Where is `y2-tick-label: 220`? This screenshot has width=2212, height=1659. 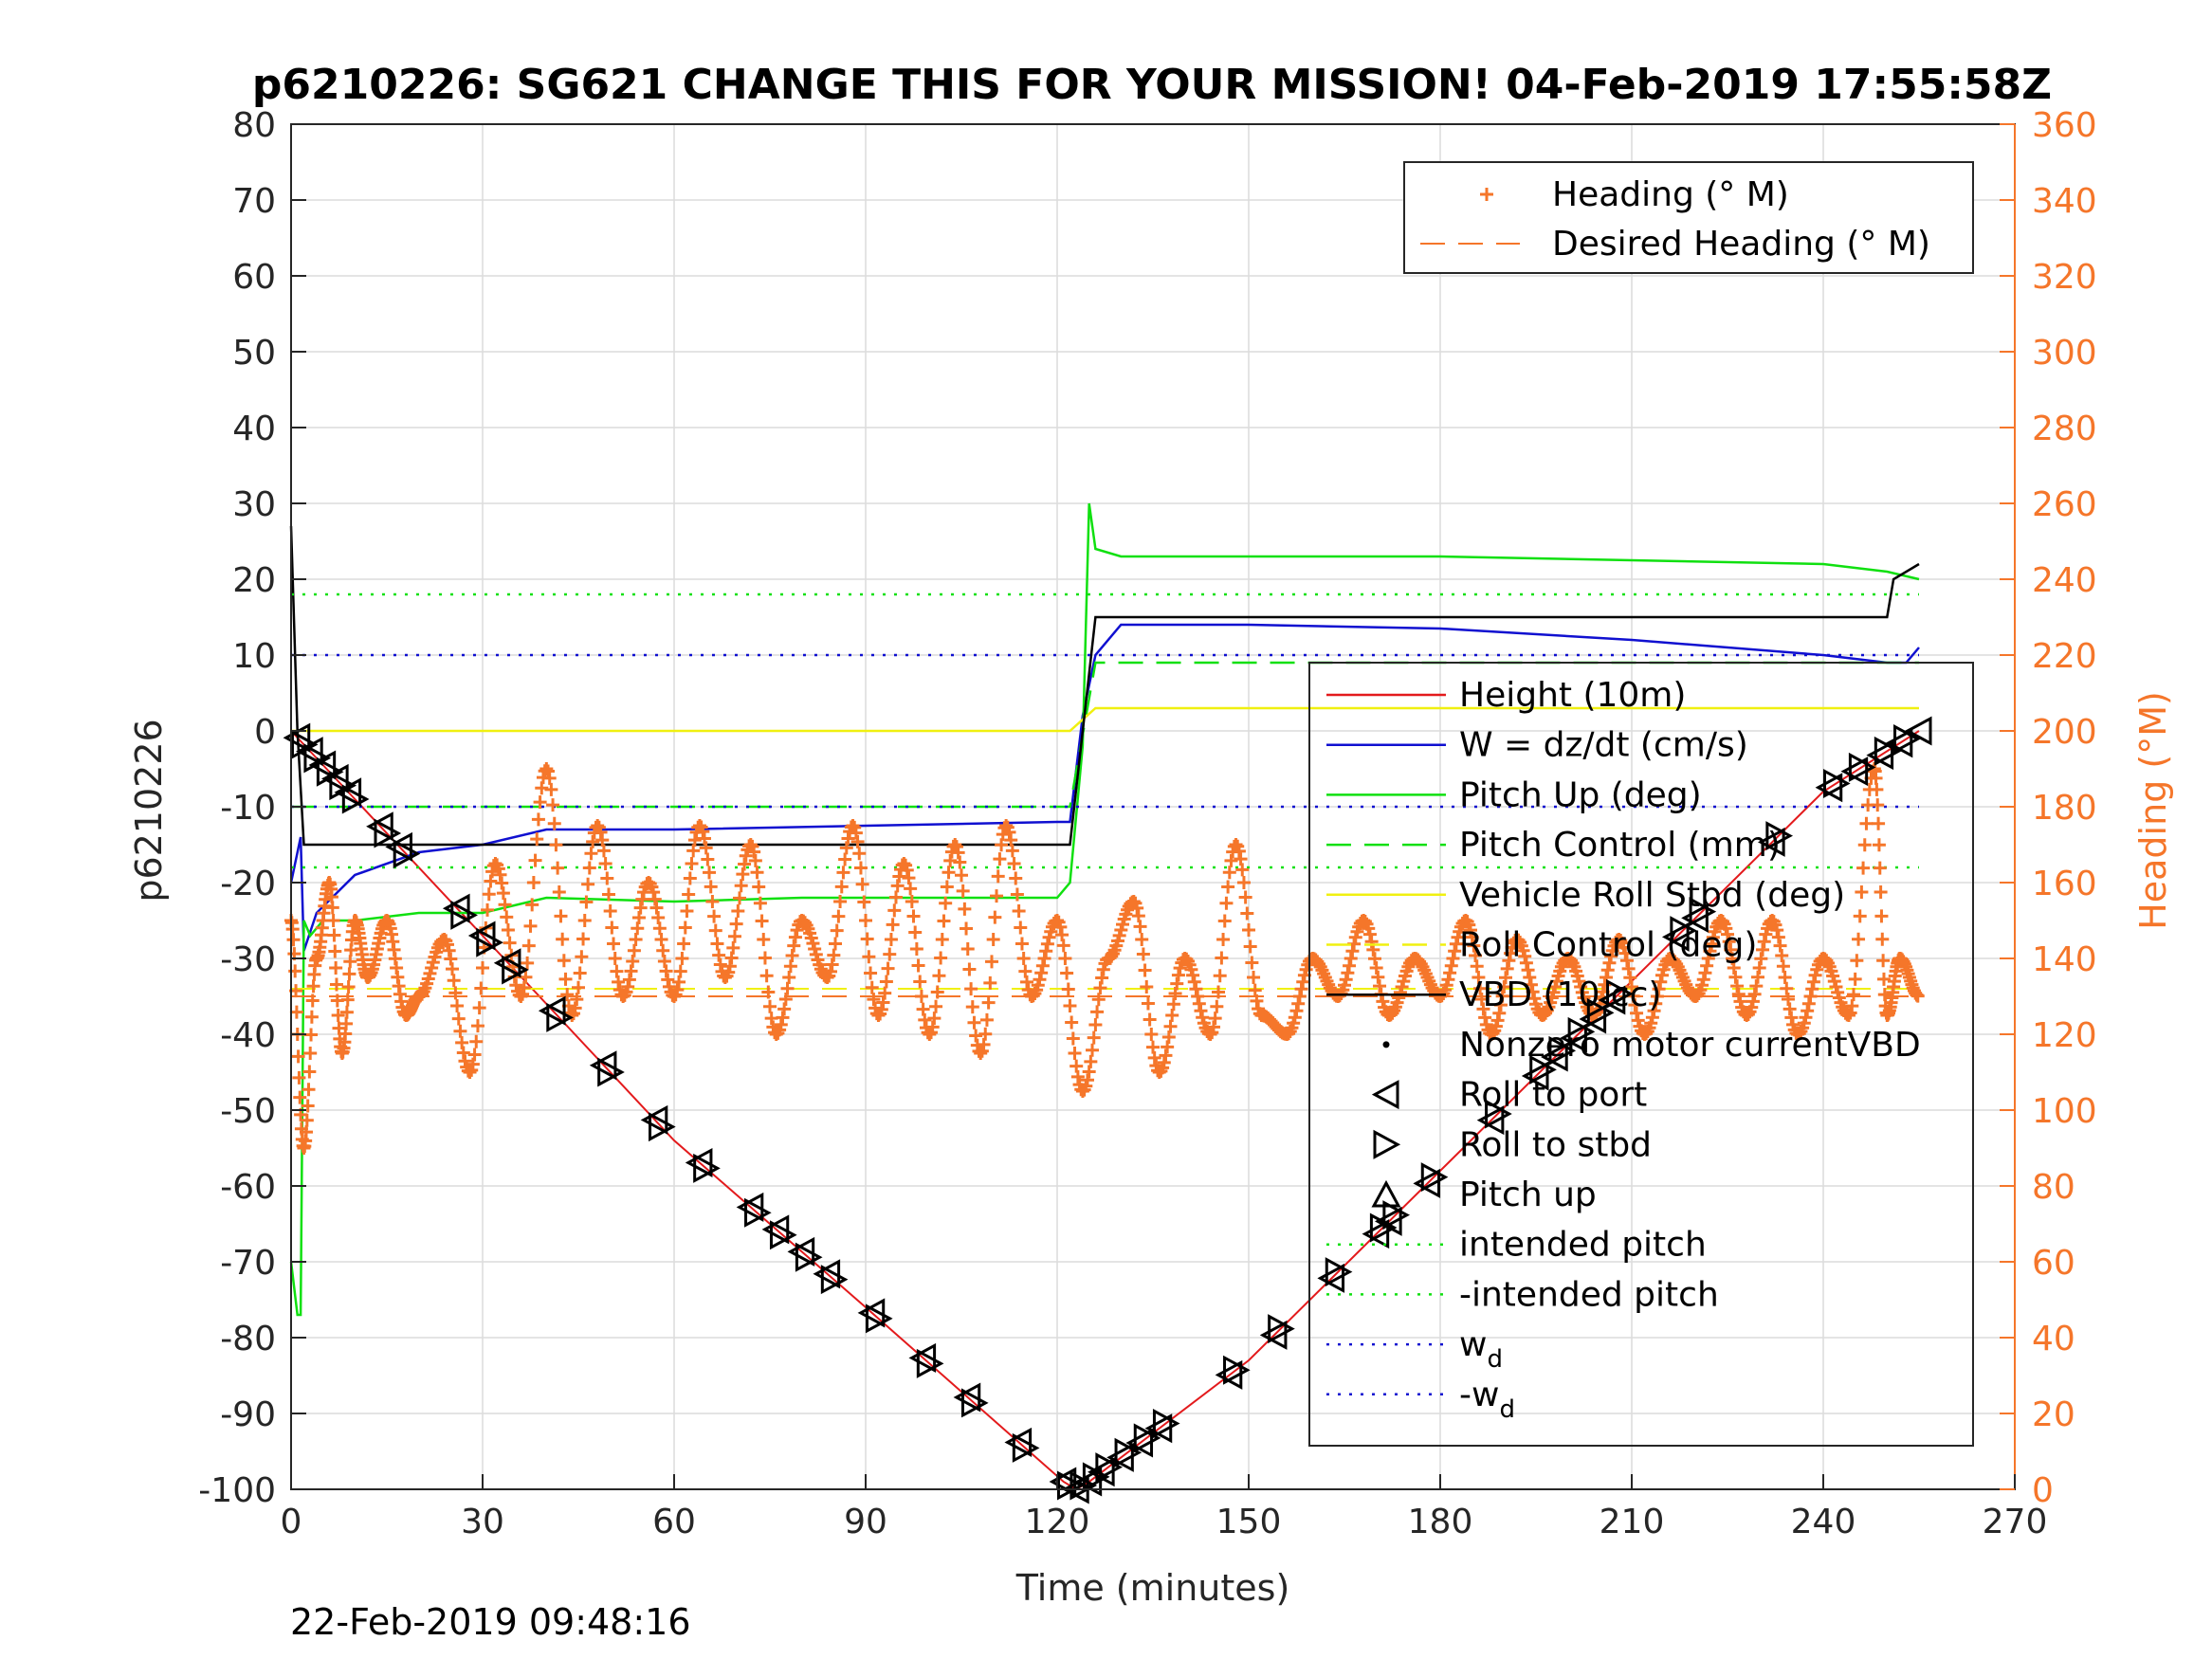
y2-tick-label: 220 is located at coordinates (2064, 656).